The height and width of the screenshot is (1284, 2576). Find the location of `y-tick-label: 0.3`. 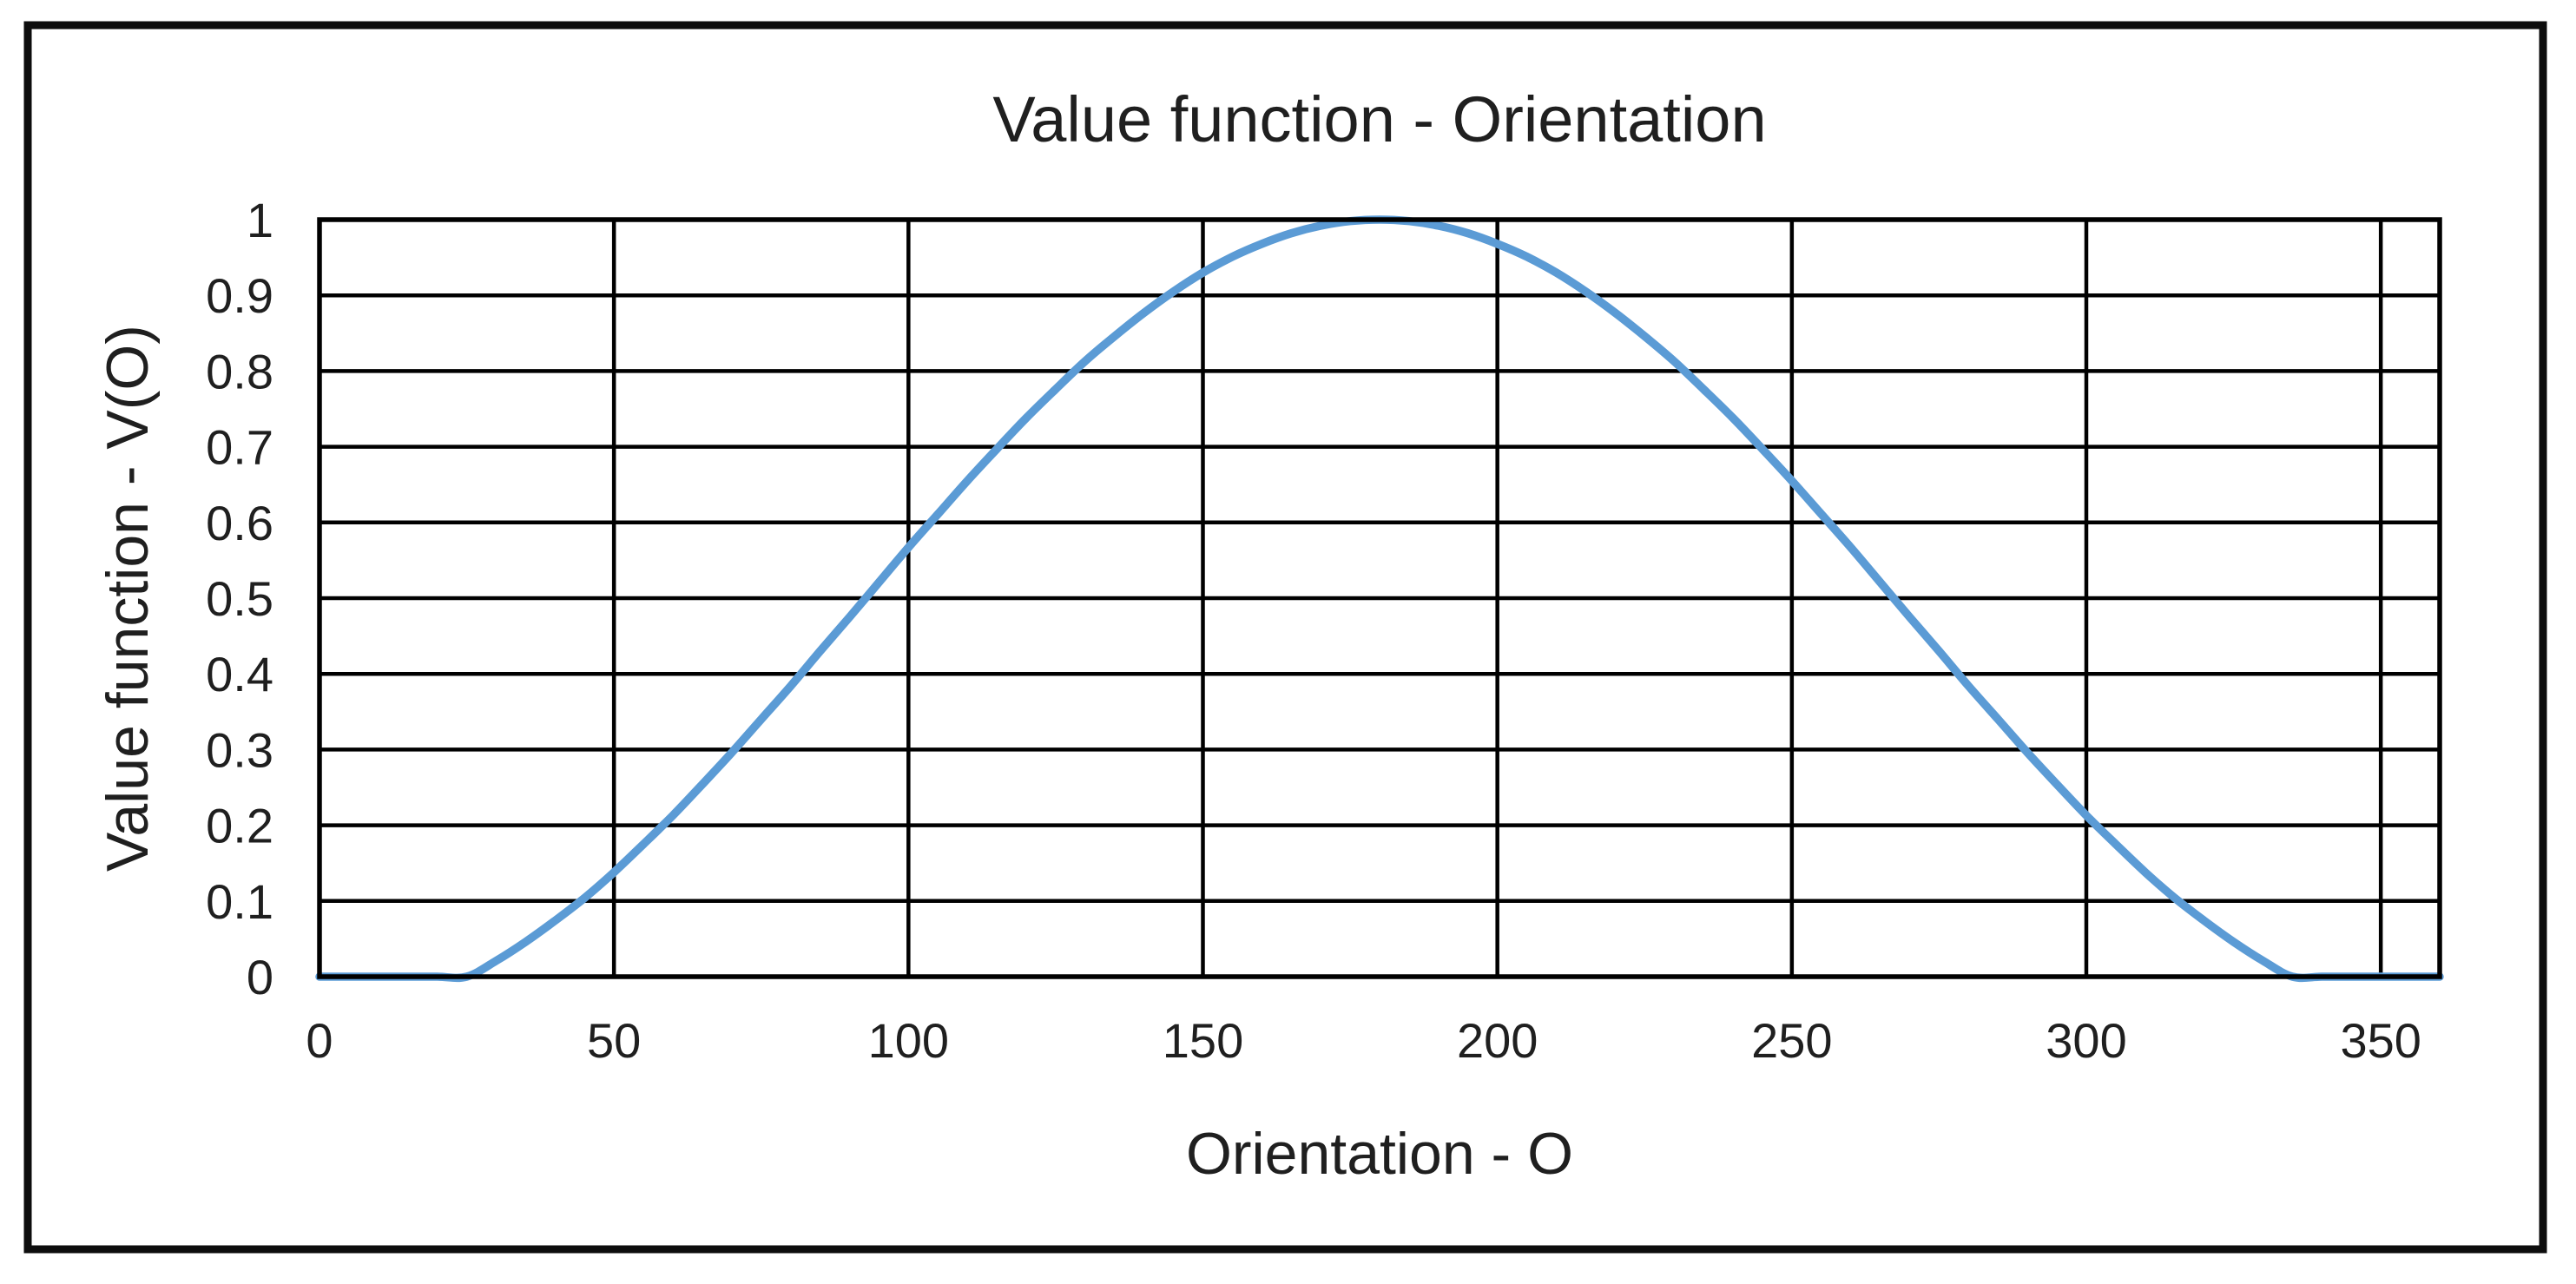

y-tick-label: 0.3 is located at coordinates (239, 749).